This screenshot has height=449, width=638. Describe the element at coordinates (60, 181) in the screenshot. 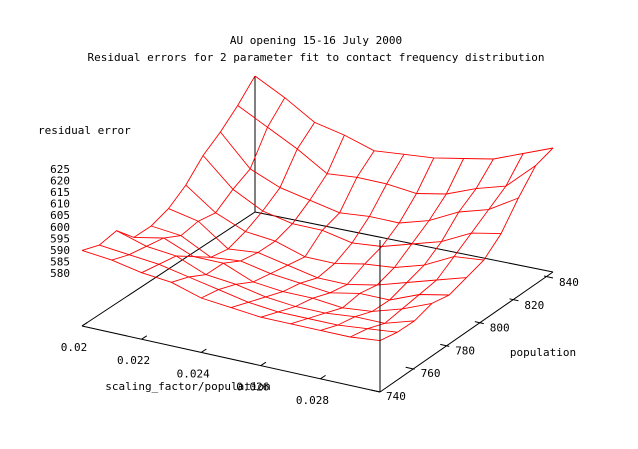

I see `z-tick-label: 620` at that location.